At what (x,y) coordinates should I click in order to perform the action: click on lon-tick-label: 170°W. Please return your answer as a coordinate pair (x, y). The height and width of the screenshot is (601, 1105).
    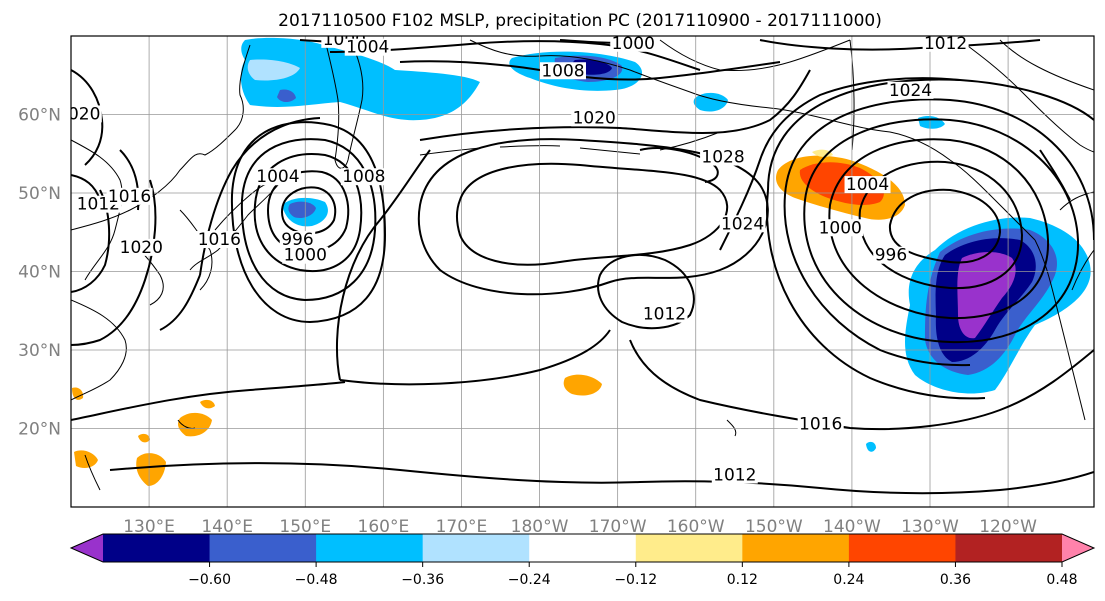
    Looking at the image, I should click on (618, 527).